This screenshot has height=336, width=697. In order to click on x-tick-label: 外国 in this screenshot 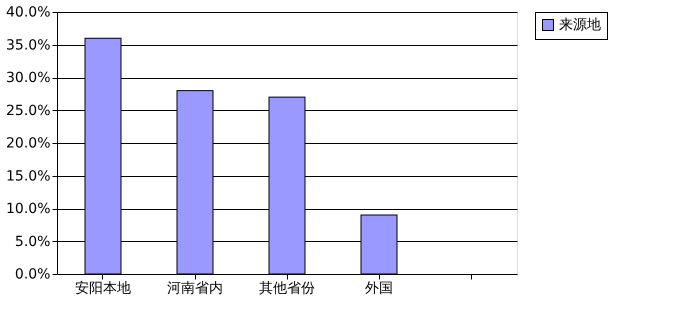, I will do `click(379, 288)`.